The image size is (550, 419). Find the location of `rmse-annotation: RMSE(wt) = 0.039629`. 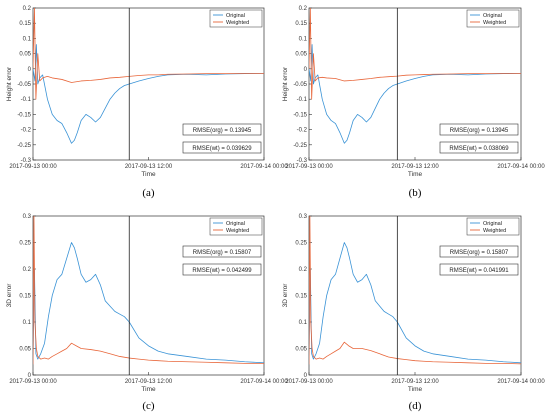

rmse-annotation: RMSE(wt) = 0.039629 is located at coordinates (222, 149).